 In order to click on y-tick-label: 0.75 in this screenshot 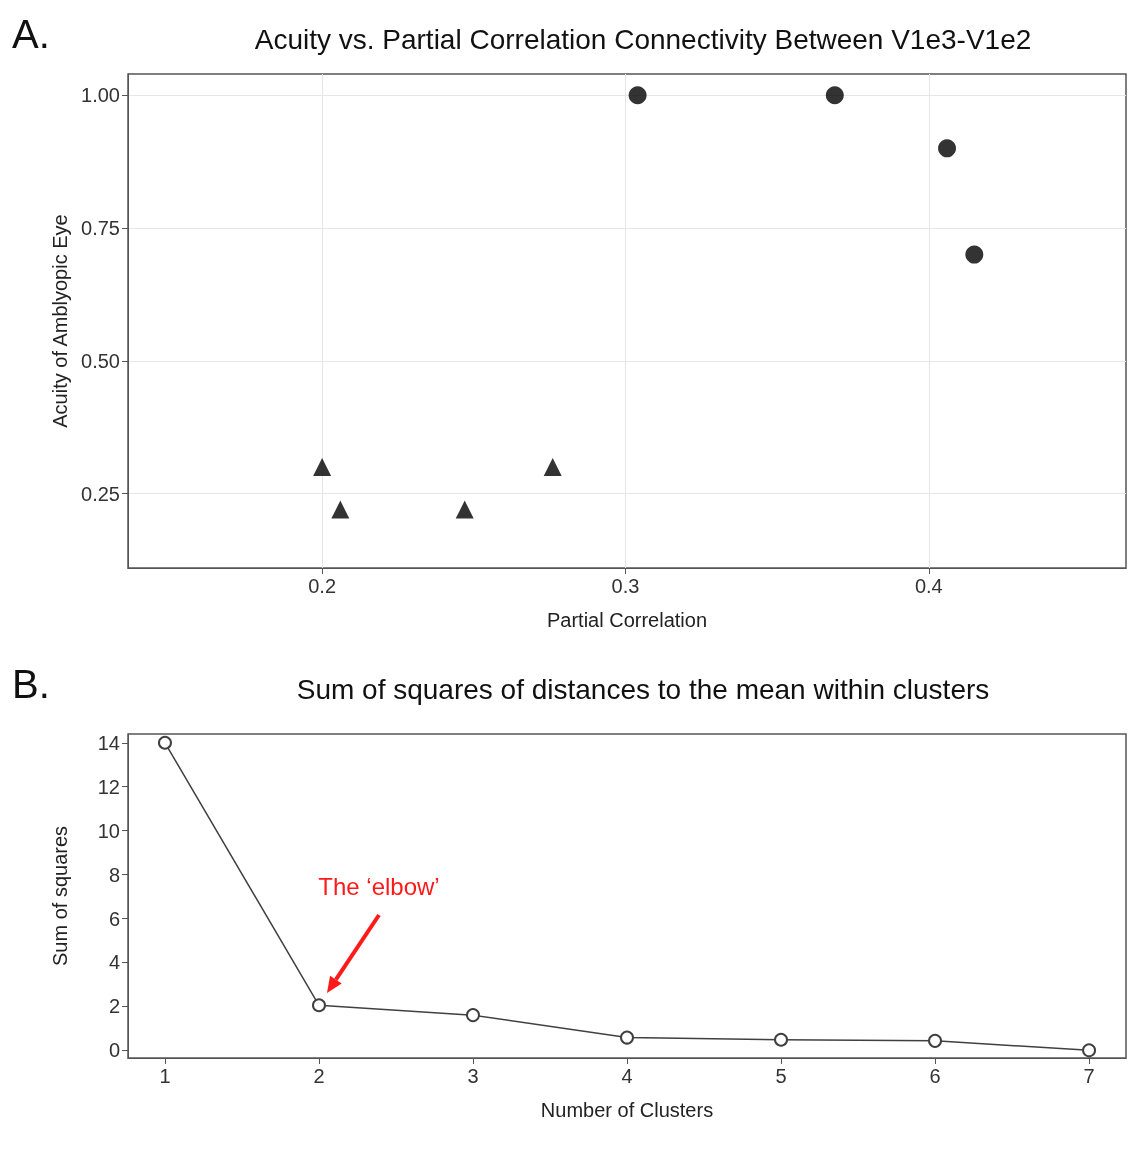, I will do `click(100, 228)`.